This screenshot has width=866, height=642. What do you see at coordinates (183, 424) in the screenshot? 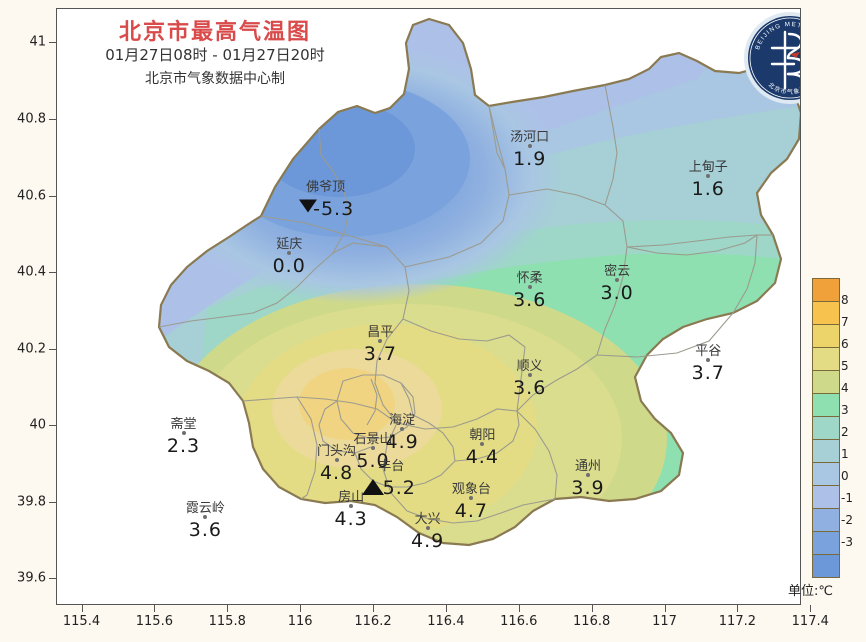
I see `station-name: 斋堂` at bounding box center [183, 424].